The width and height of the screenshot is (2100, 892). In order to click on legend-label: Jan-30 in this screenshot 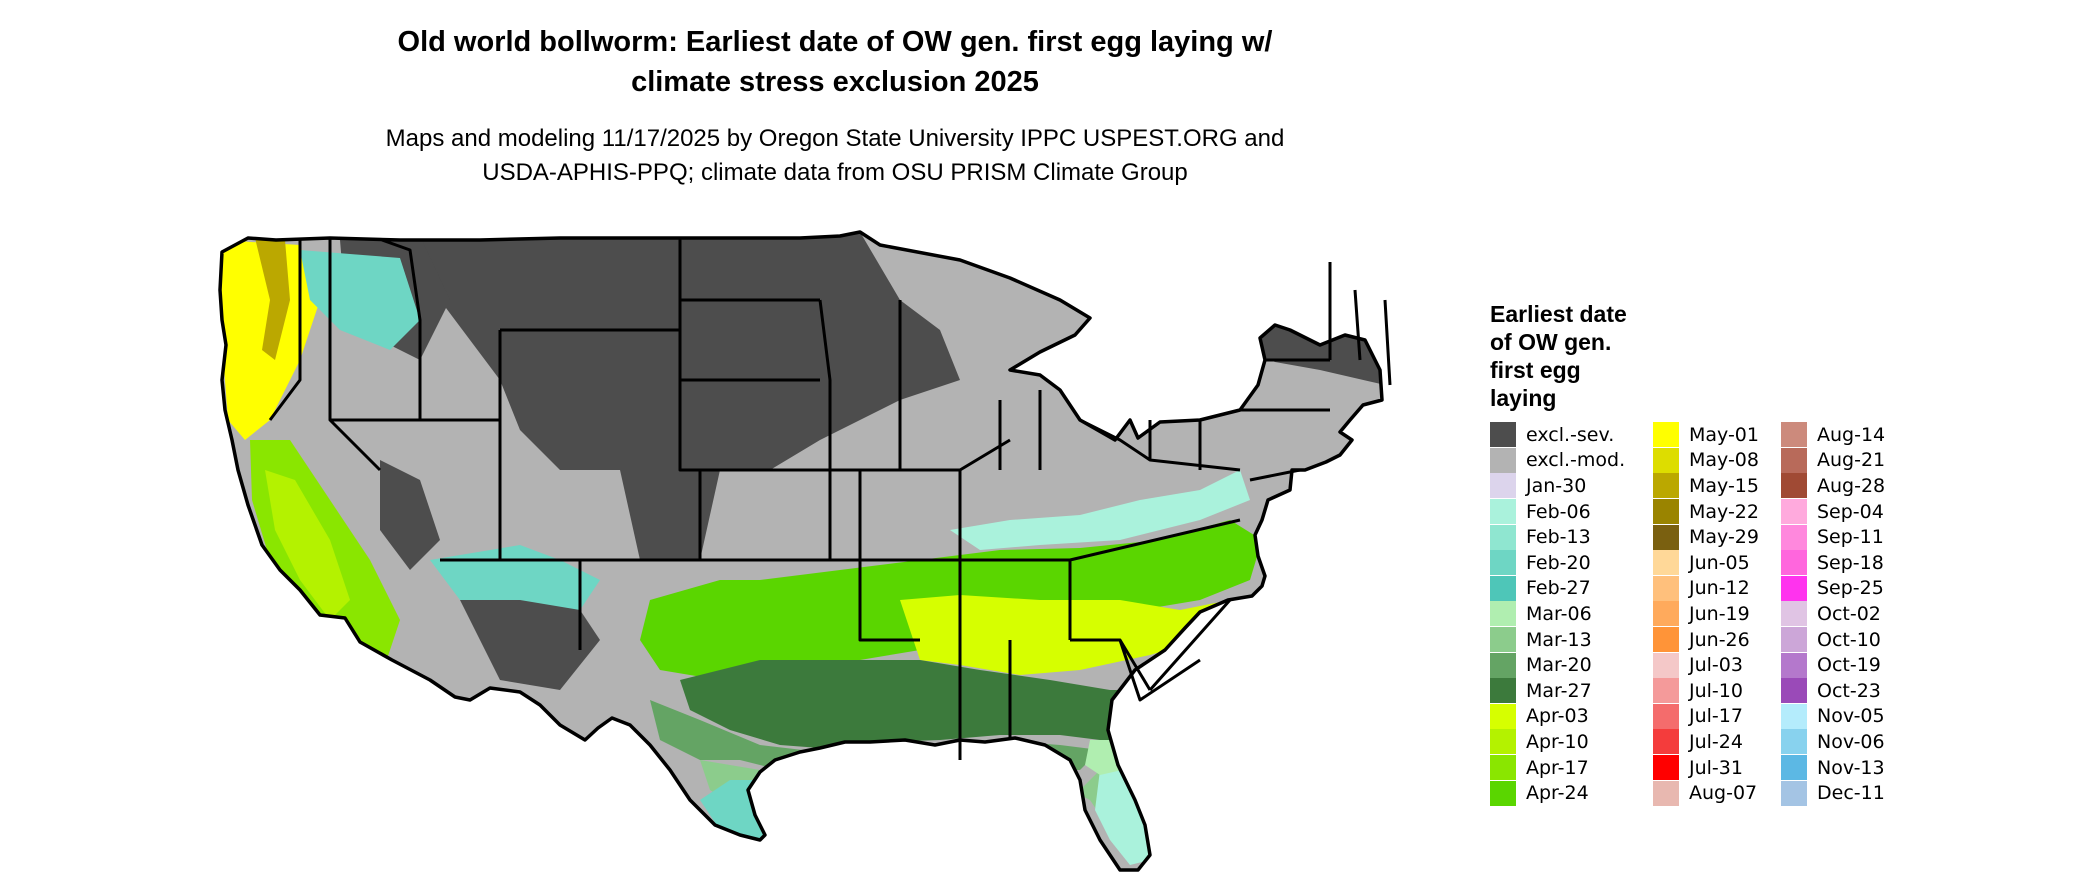, I will do `click(1556, 485)`.